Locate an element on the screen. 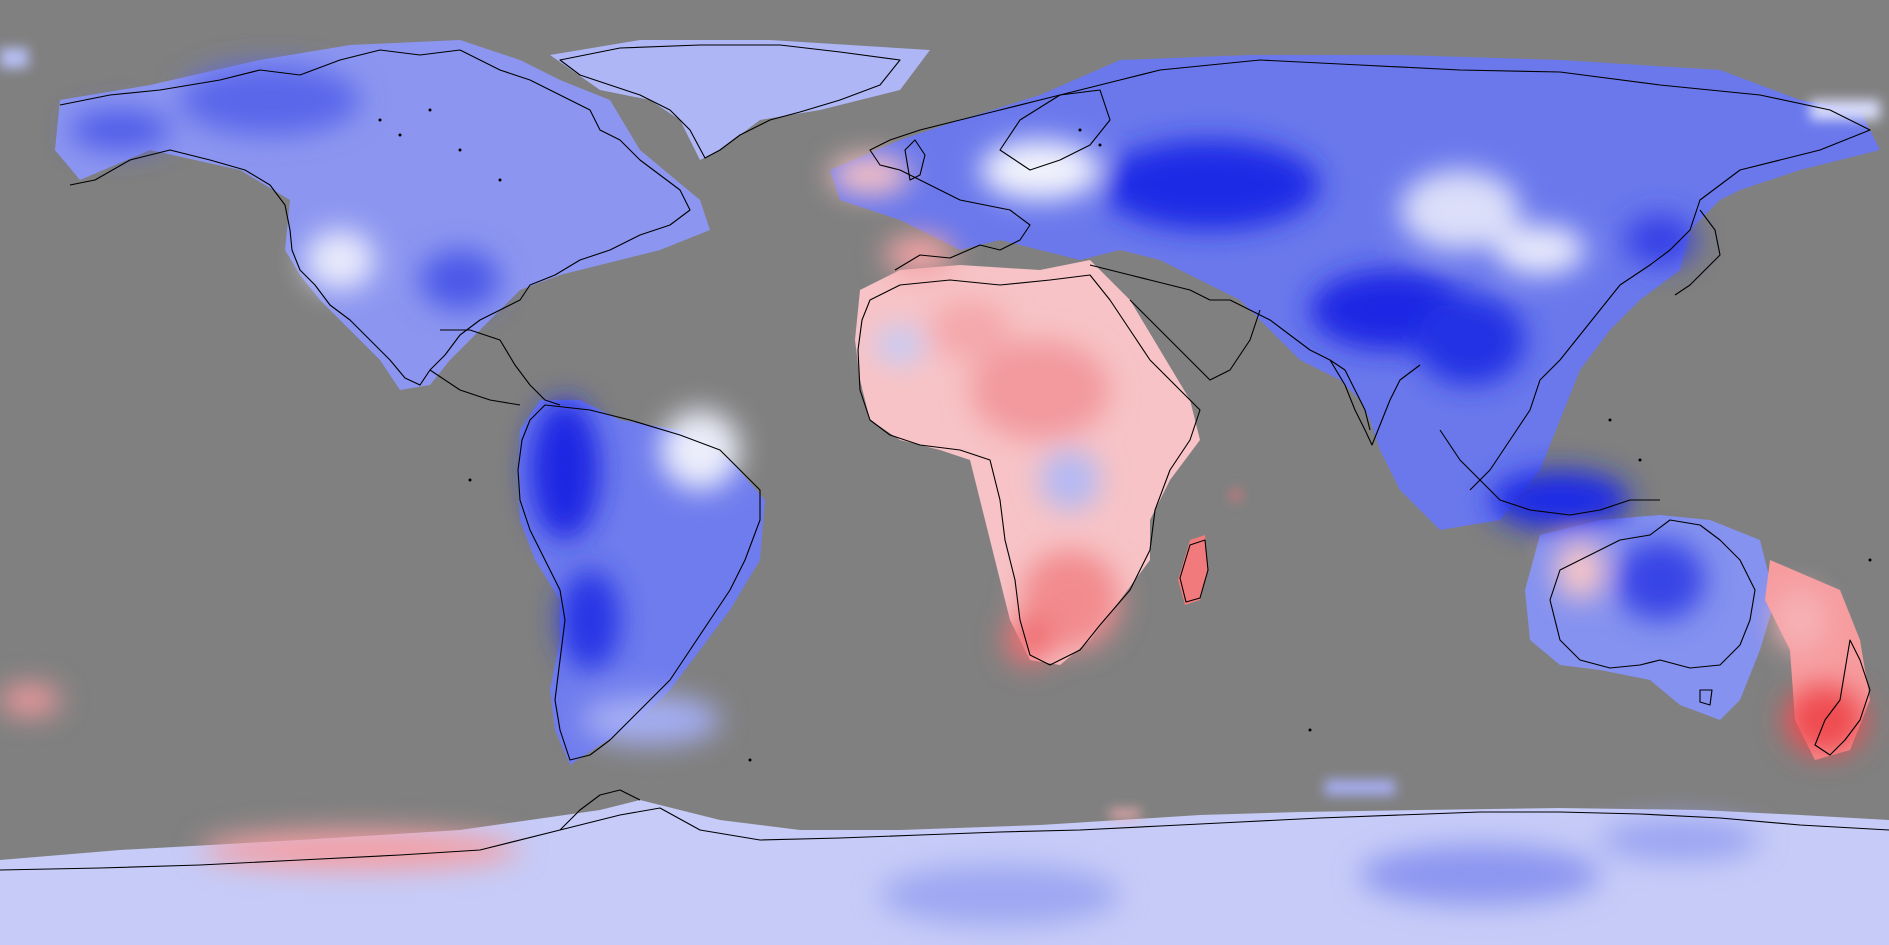  coastline-south-america is located at coordinates (639, 582).